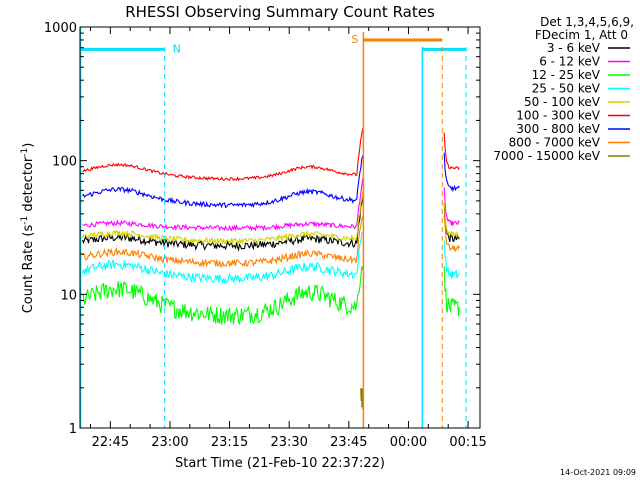 The height and width of the screenshot is (480, 640). Describe the element at coordinates (348, 442) in the screenshot. I see `x-tick-label: 23:45` at that location.